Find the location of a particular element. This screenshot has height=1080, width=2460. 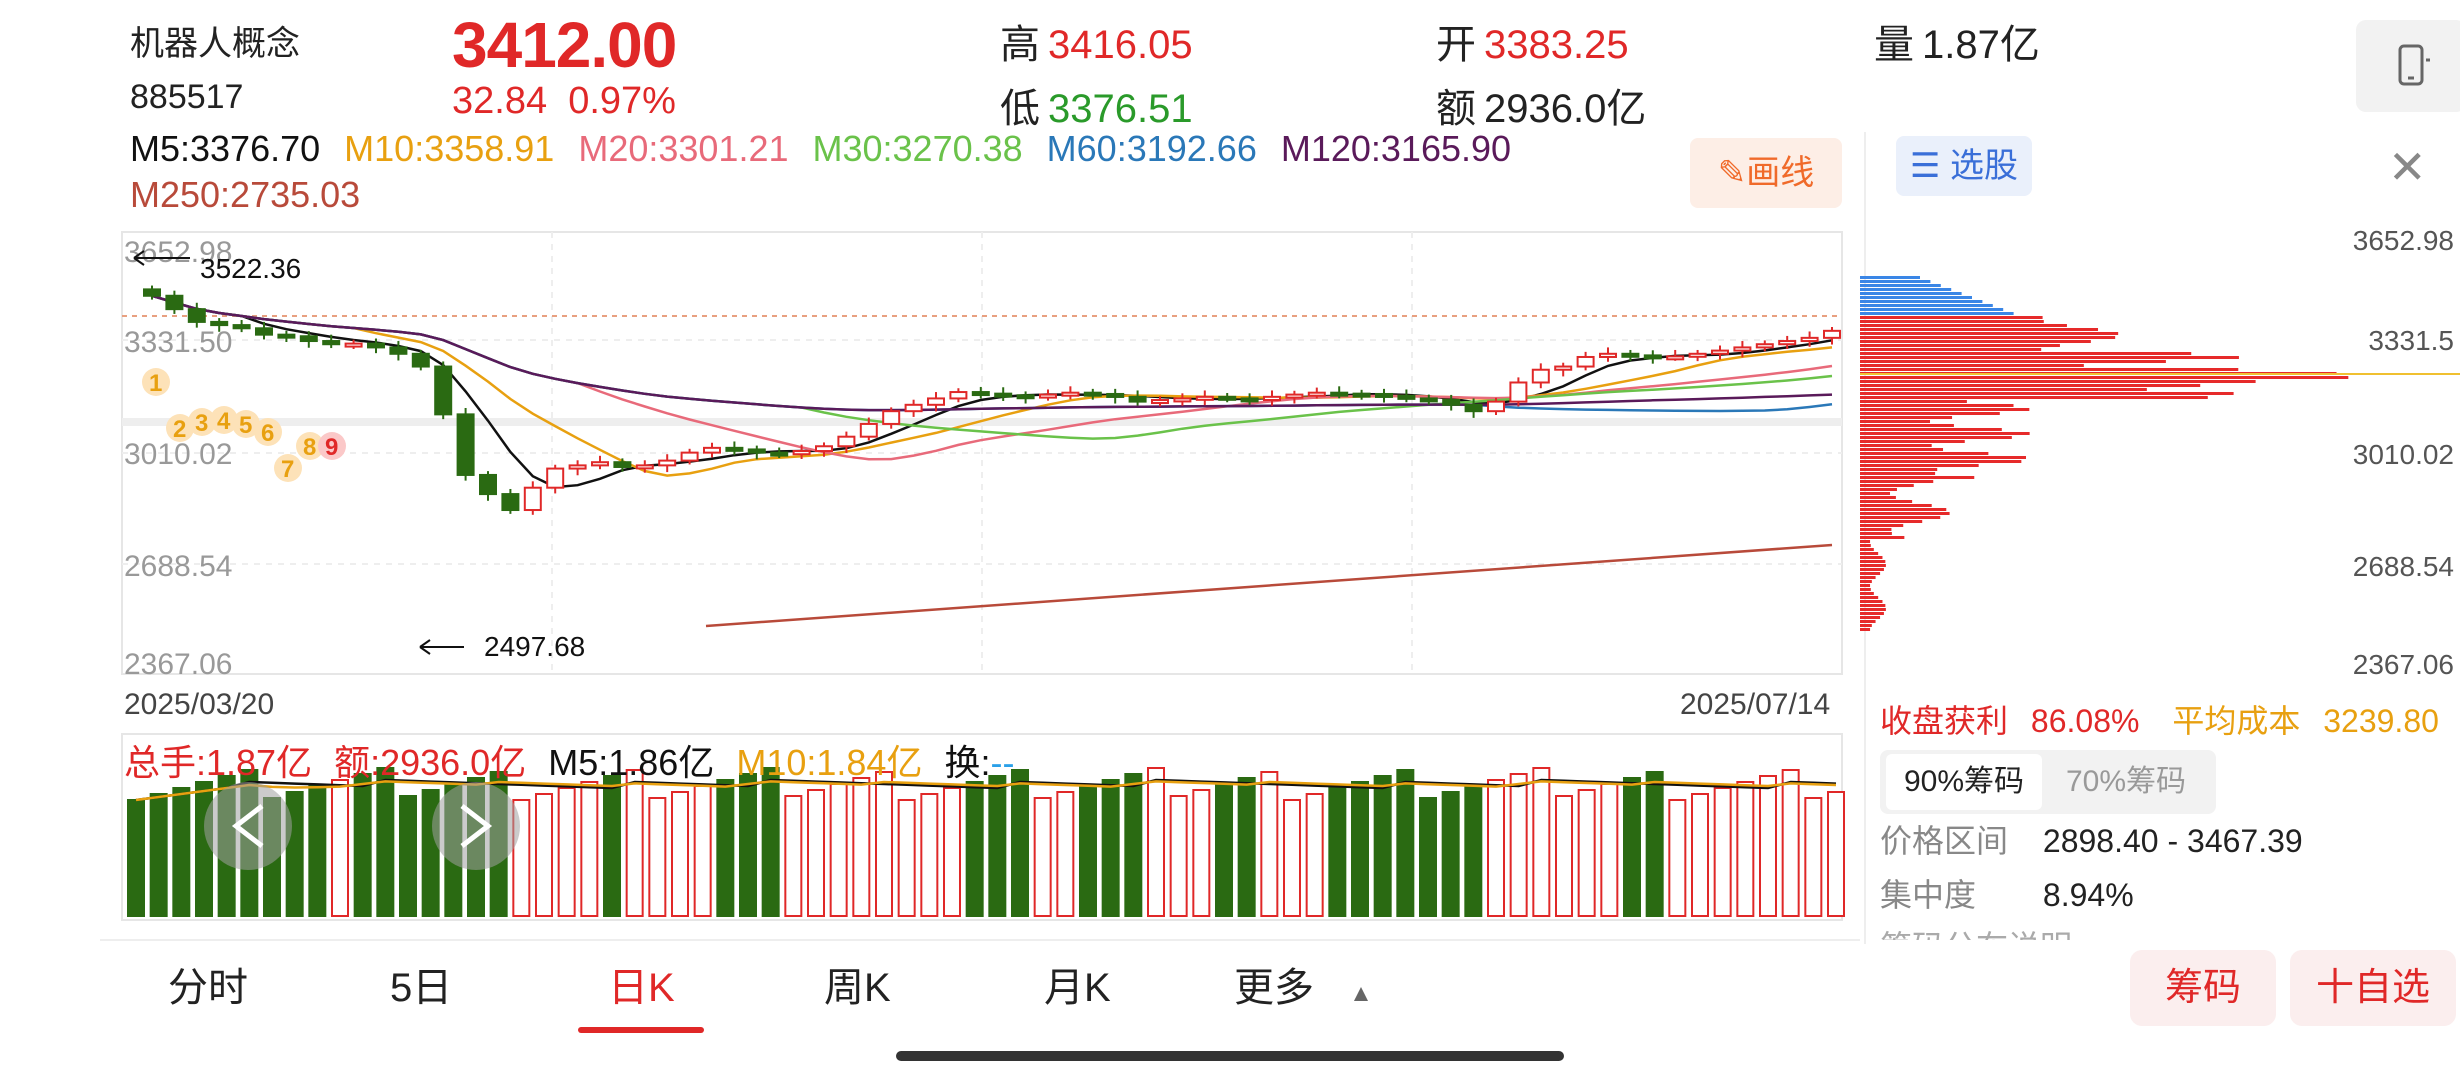

volume-label: 量 is located at coordinates (1894, 45).